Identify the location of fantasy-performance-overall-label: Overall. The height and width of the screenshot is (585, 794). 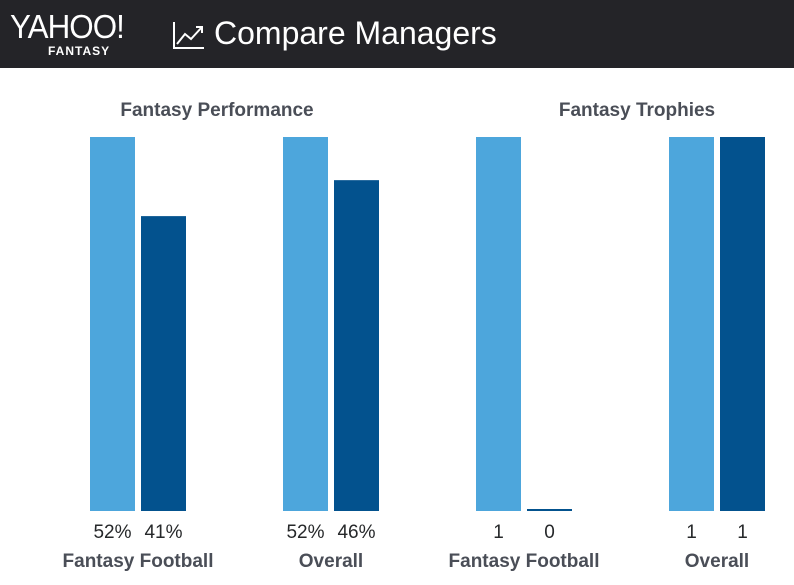
(331, 561).